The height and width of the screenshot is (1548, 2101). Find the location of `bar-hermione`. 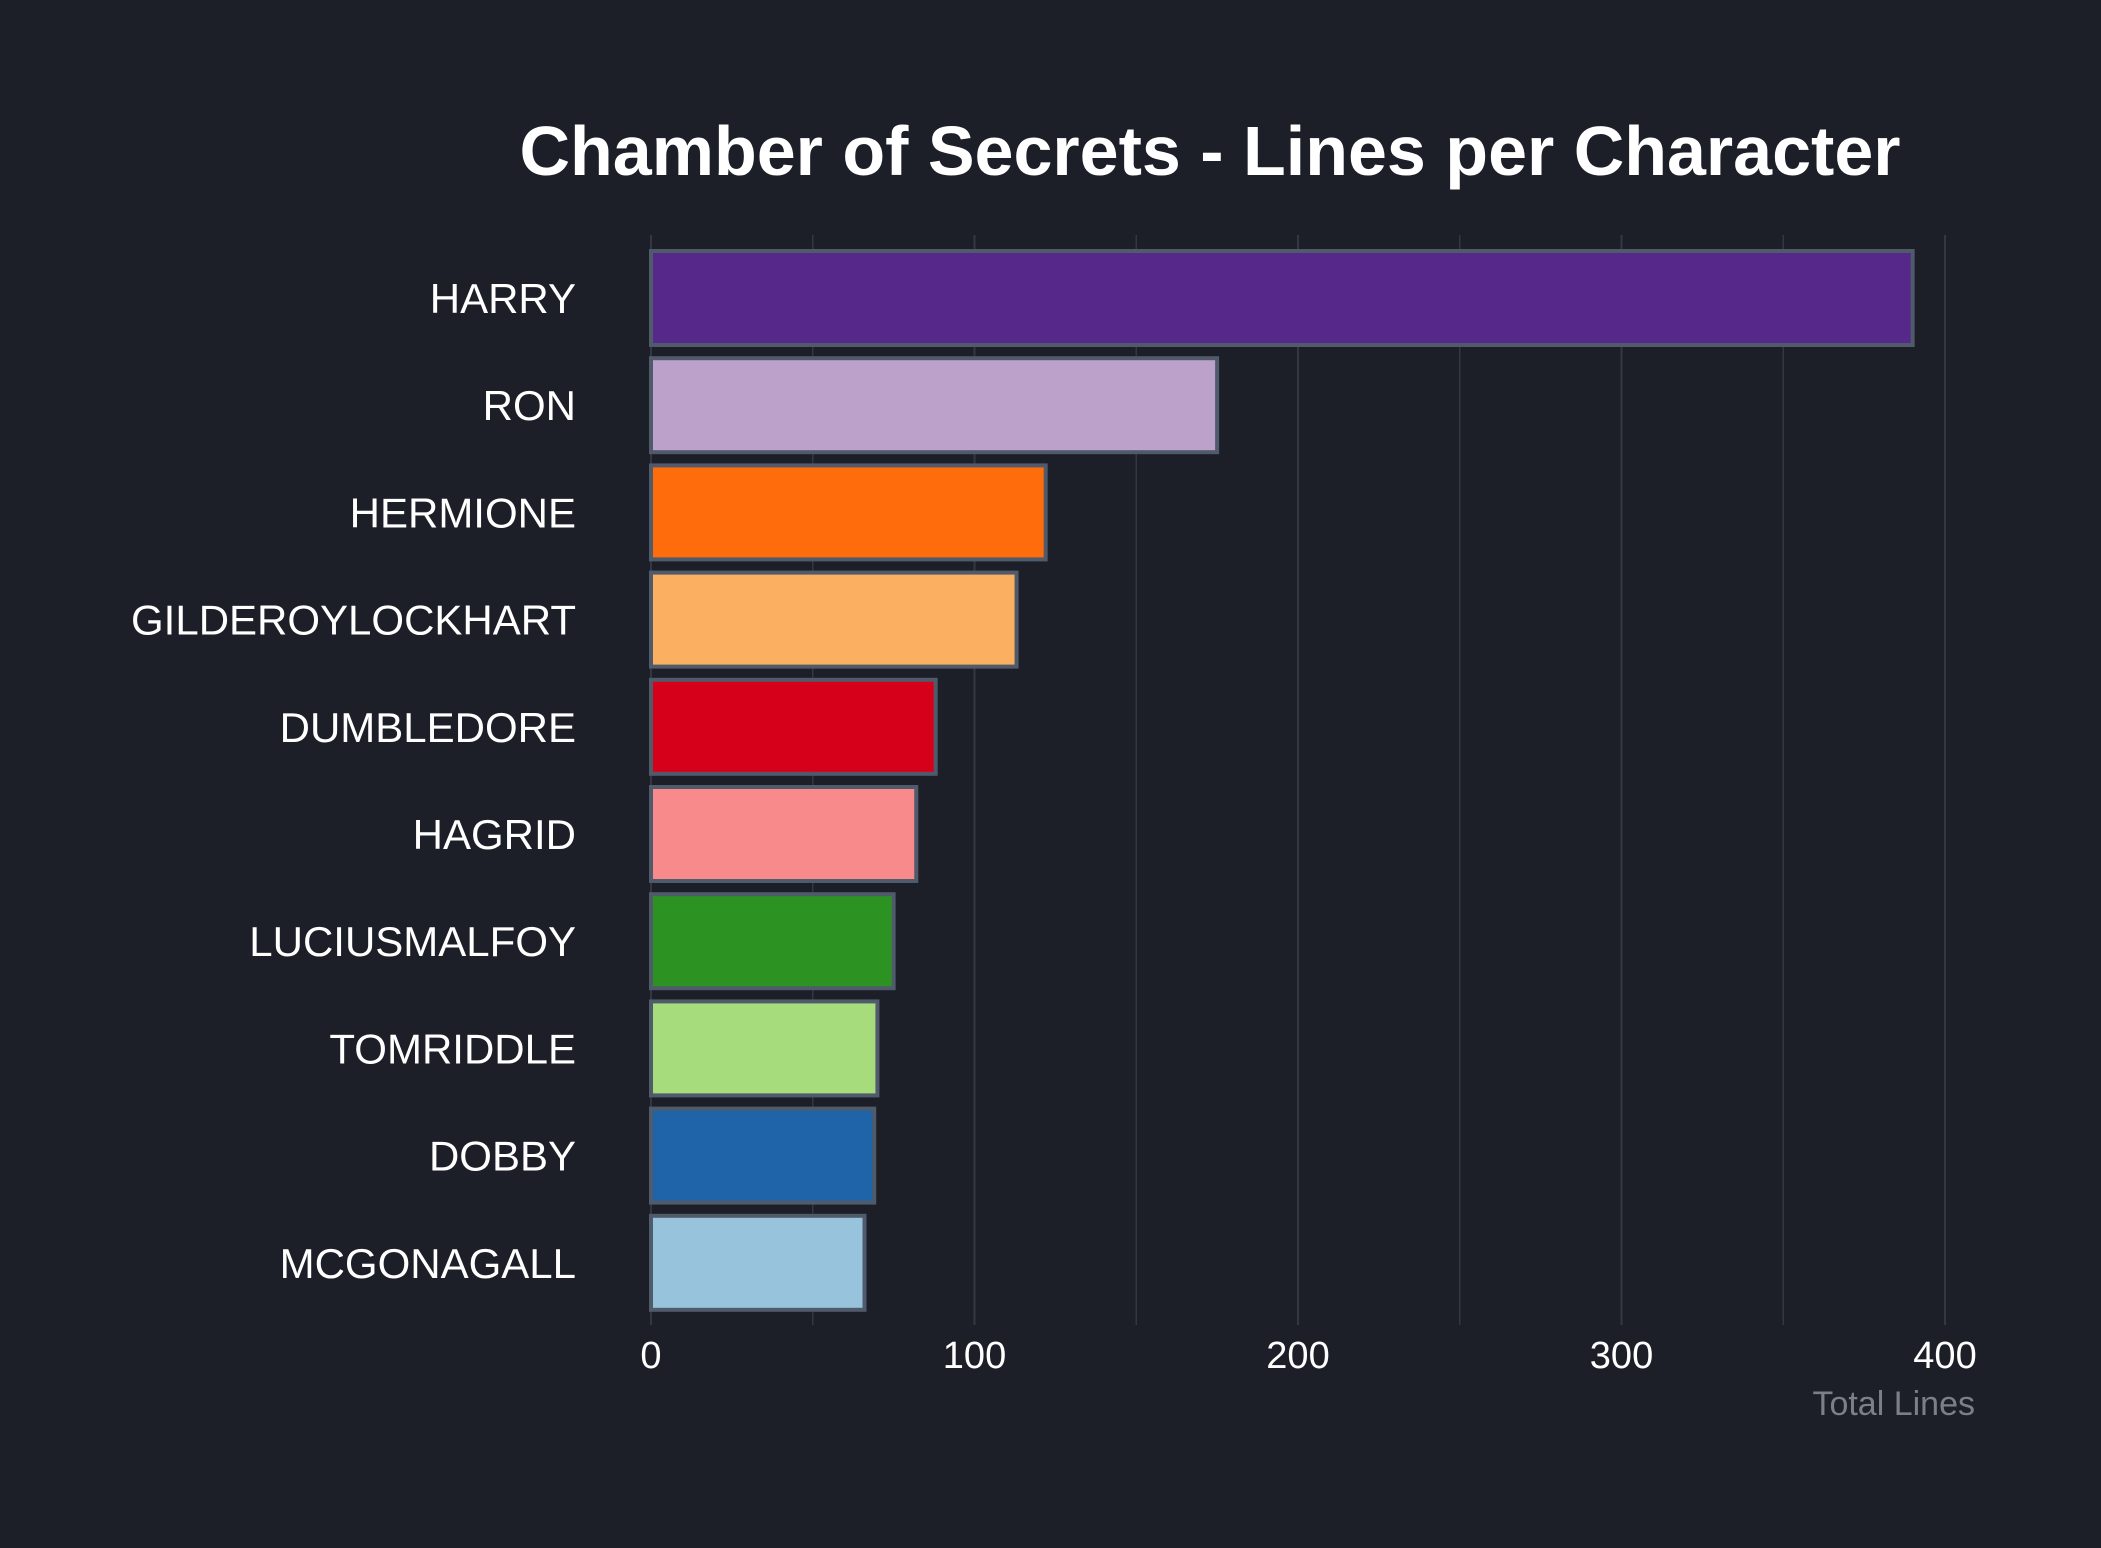

bar-hermione is located at coordinates (848, 512).